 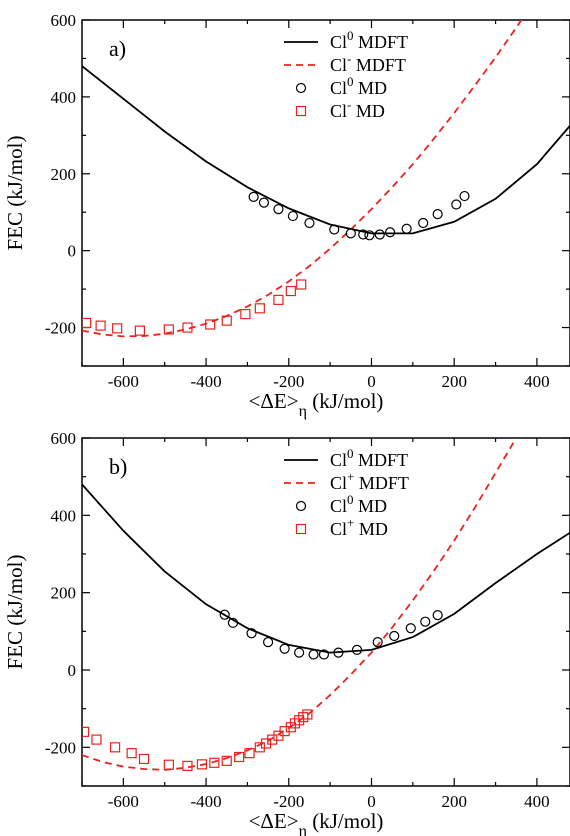 I want to click on x-axis-title: <ΔE>η (kJ/mol), so click(x=316, y=404).